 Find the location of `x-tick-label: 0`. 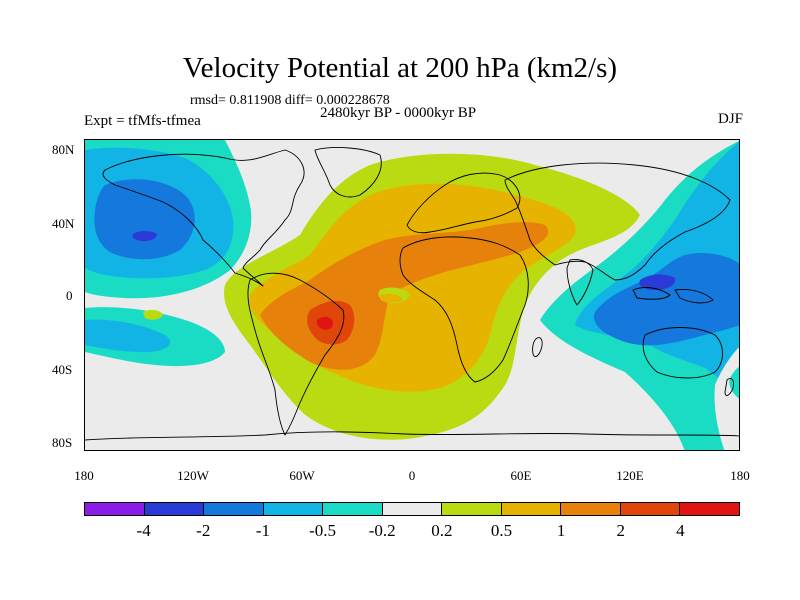

x-tick-label: 0 is located at coordinates (412, 475).